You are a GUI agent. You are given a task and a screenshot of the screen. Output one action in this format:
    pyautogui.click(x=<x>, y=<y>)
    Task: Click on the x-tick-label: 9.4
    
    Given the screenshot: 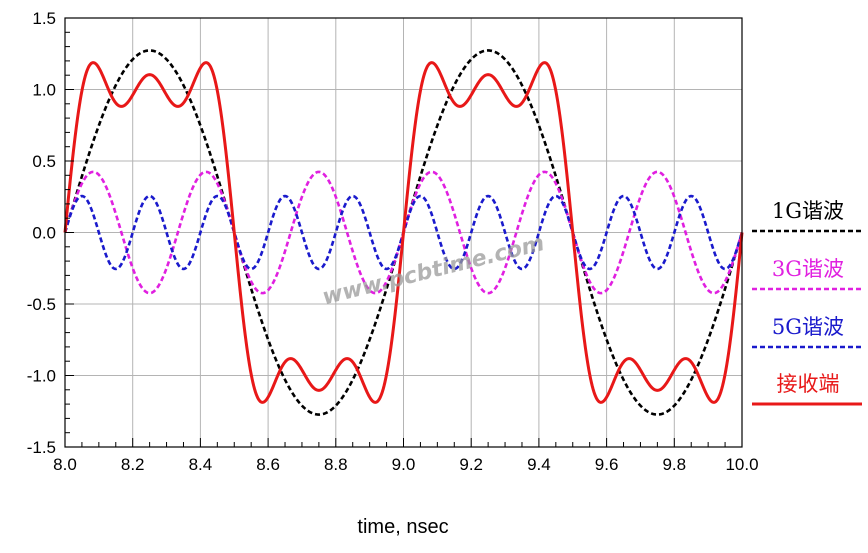 What is the action you would take?
    pyautogui.click(x=539, y=464)
    